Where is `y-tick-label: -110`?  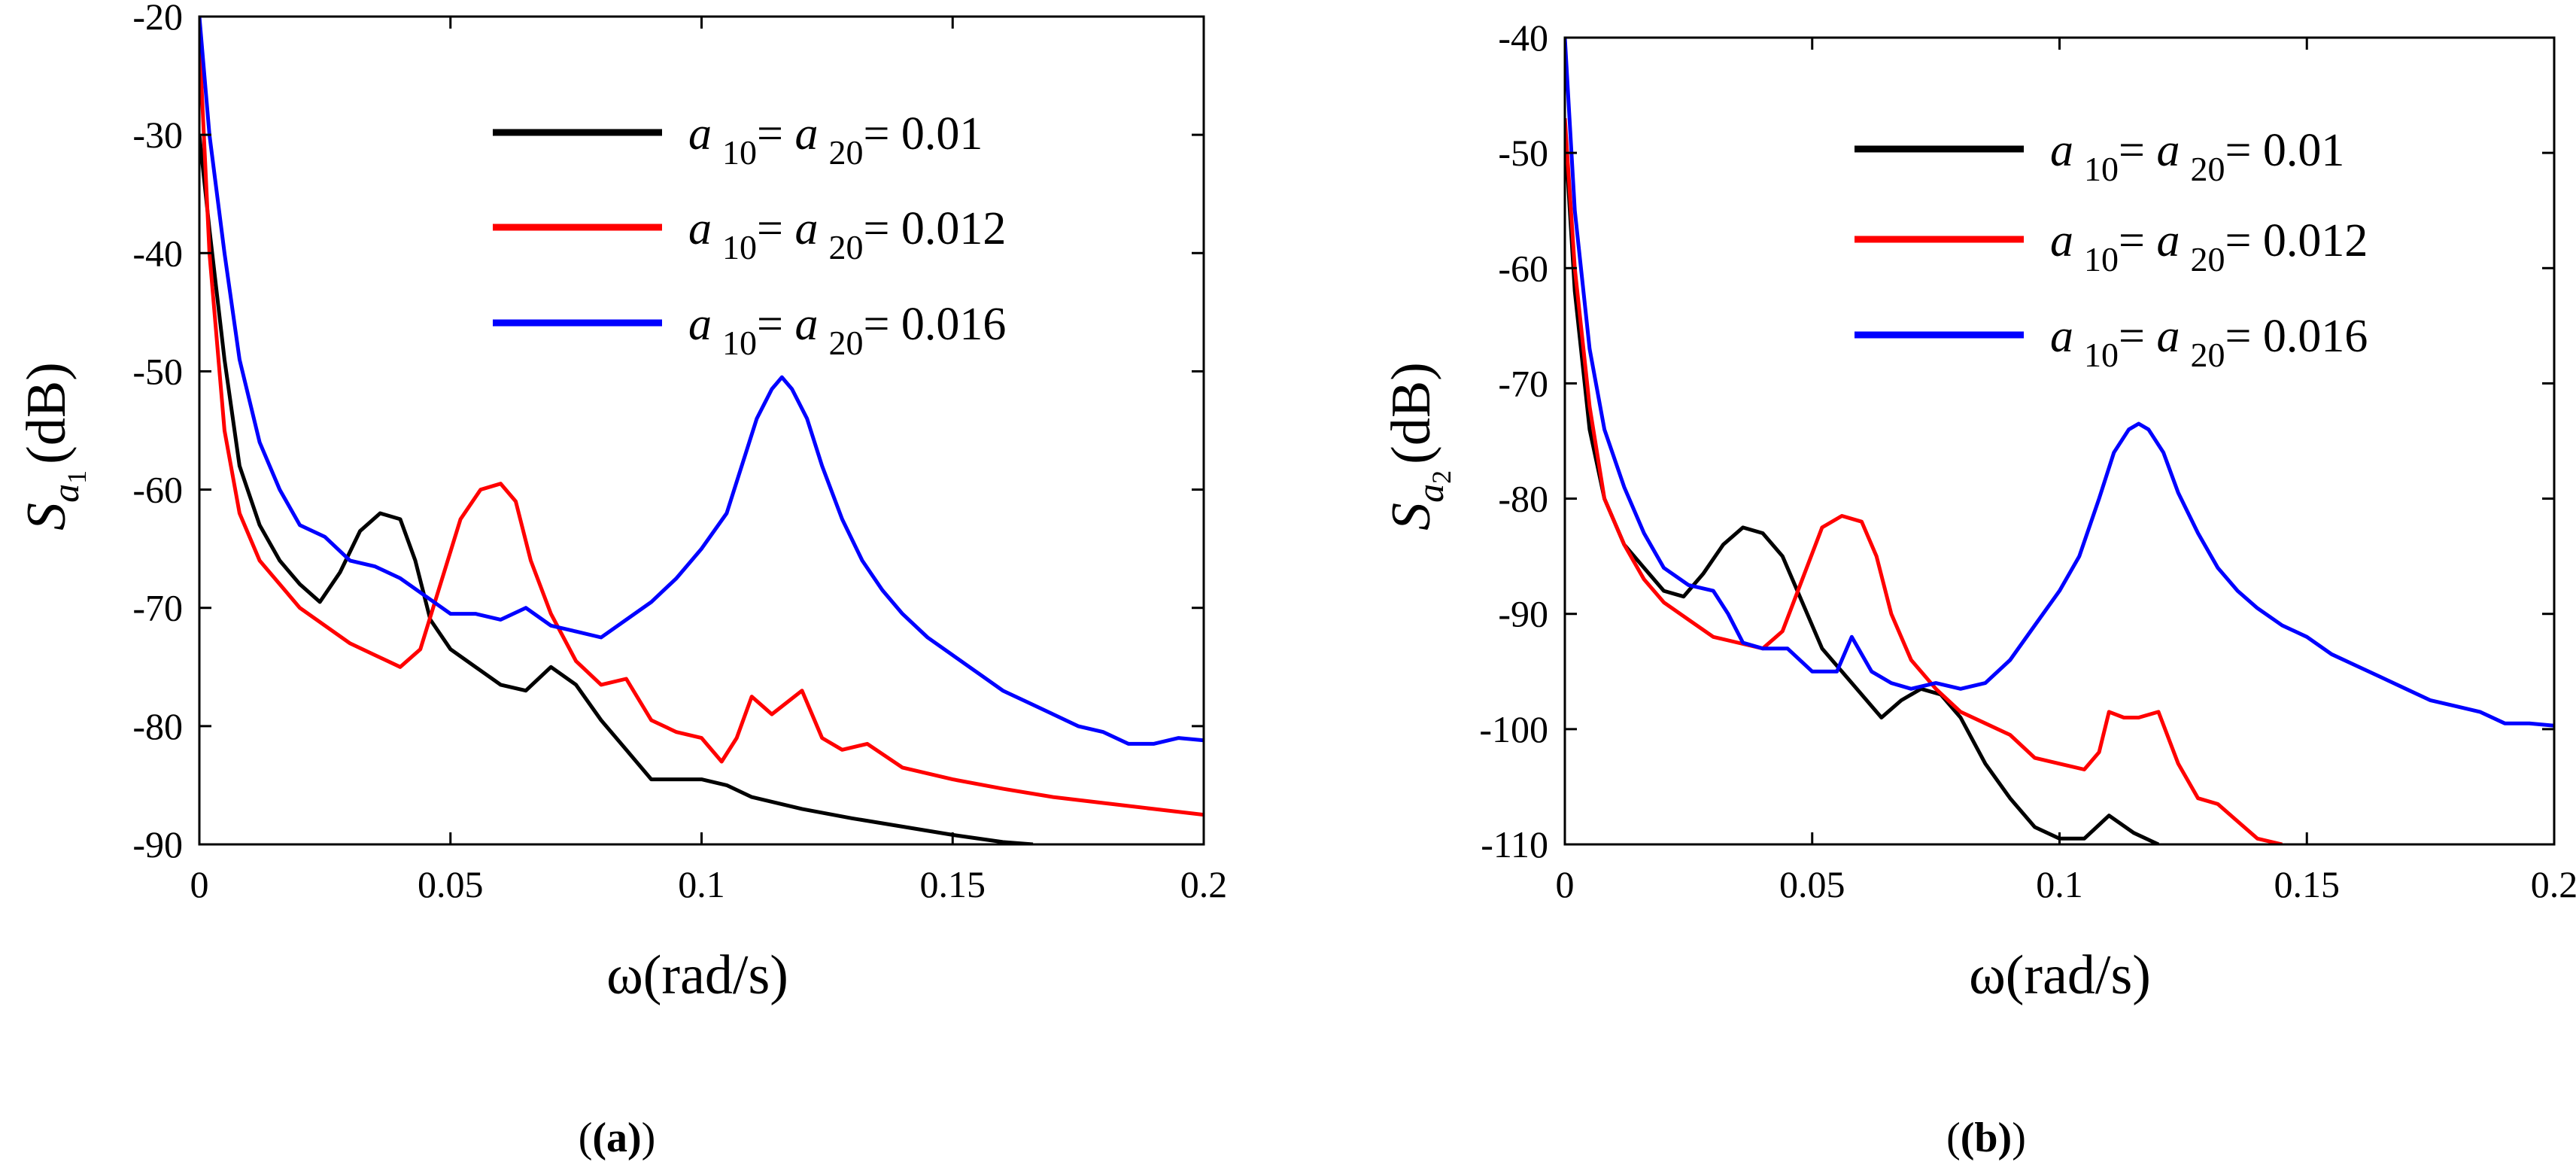 y-tick-label: -110 is located at coordinates (1514, 844).